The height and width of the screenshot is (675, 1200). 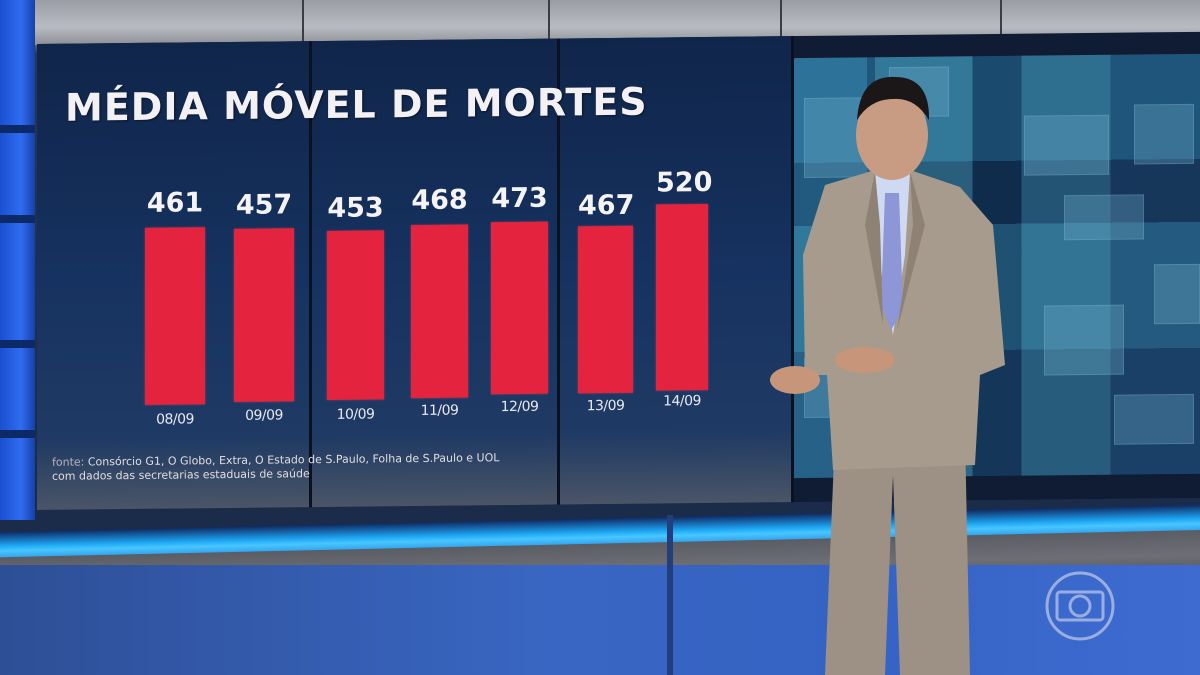 What do you see at coordinates (439, 200) in the screenshot?
I see `bar-value: 468` at bounding box center [439, 200].